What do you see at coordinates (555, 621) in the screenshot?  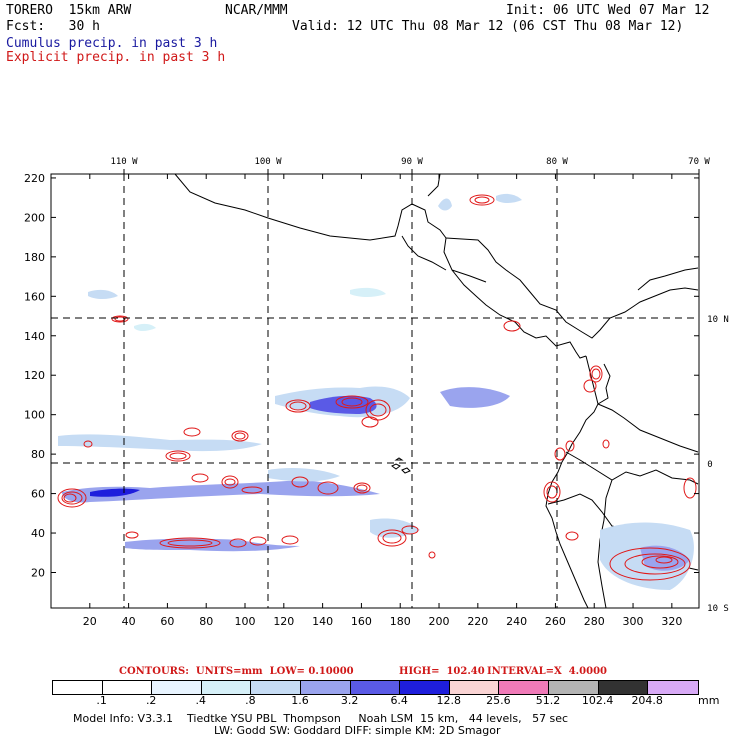 I see `x-tick-label: 260` at bounding box center [555, 621].